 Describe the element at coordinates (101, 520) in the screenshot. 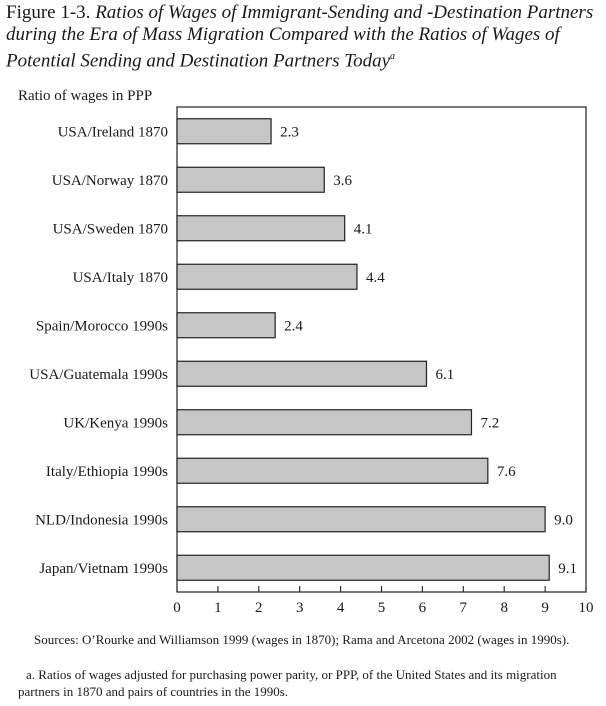

I see `category-label: NLD/Indonesia 1990s` at that location.